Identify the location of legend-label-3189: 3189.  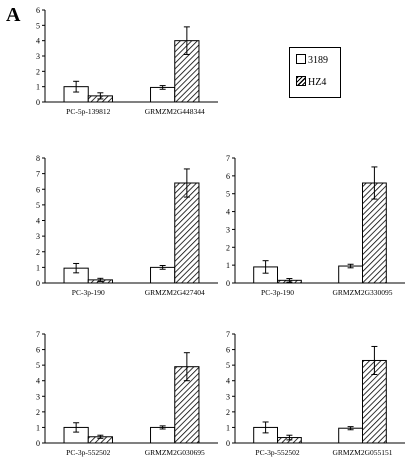
(318, 60).